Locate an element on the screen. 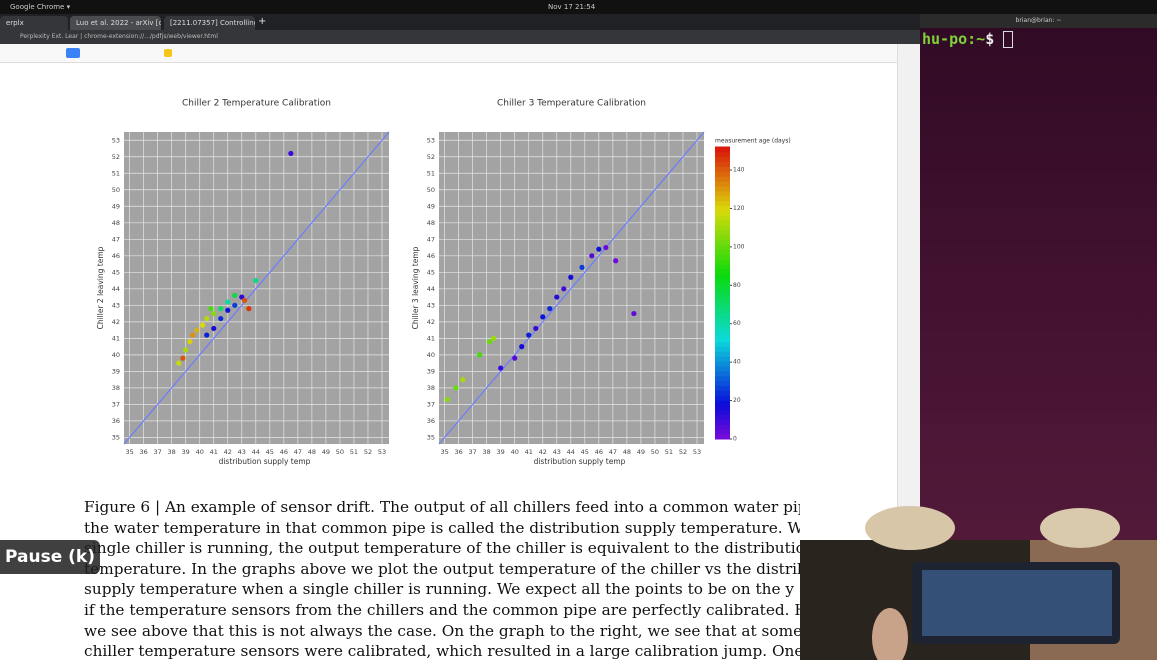  app-menu: Google Chrome ▾ is located at coordinates (40, 7).